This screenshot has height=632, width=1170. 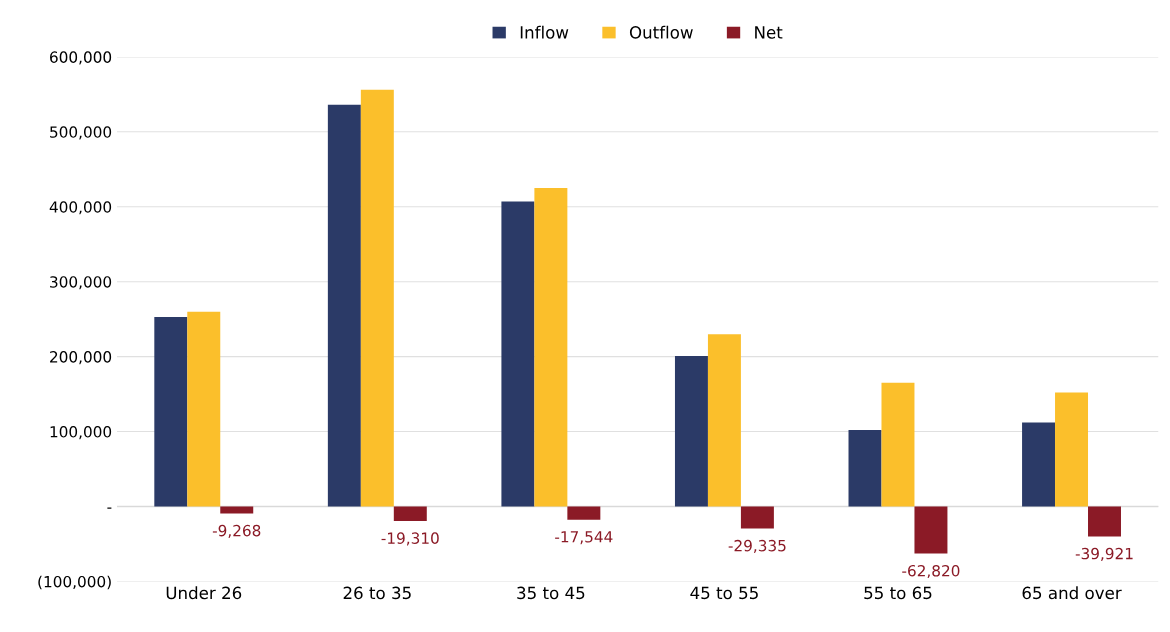 What do you see at coordinates (757, 546) in the screenshot?
I see `data-label: -29,335` at bounding box center [757, 546].